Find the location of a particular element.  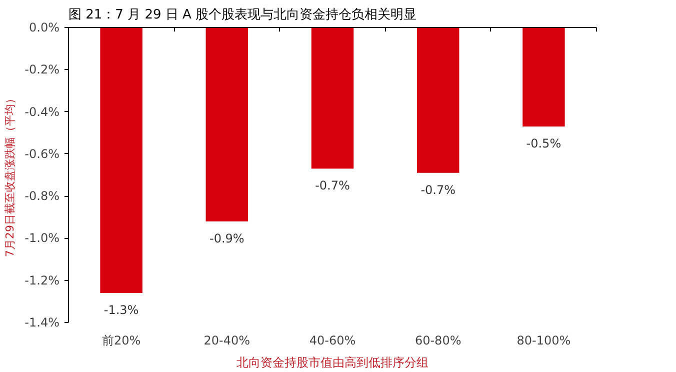

data-label: -0.9% is located at coordinates (226, 238).